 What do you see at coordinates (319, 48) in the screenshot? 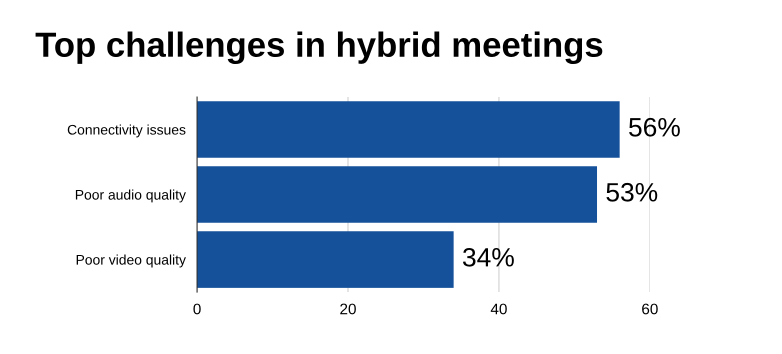
I see `chart-title: Top challenges in hybrid meetings` at bounding box center [319, 48].